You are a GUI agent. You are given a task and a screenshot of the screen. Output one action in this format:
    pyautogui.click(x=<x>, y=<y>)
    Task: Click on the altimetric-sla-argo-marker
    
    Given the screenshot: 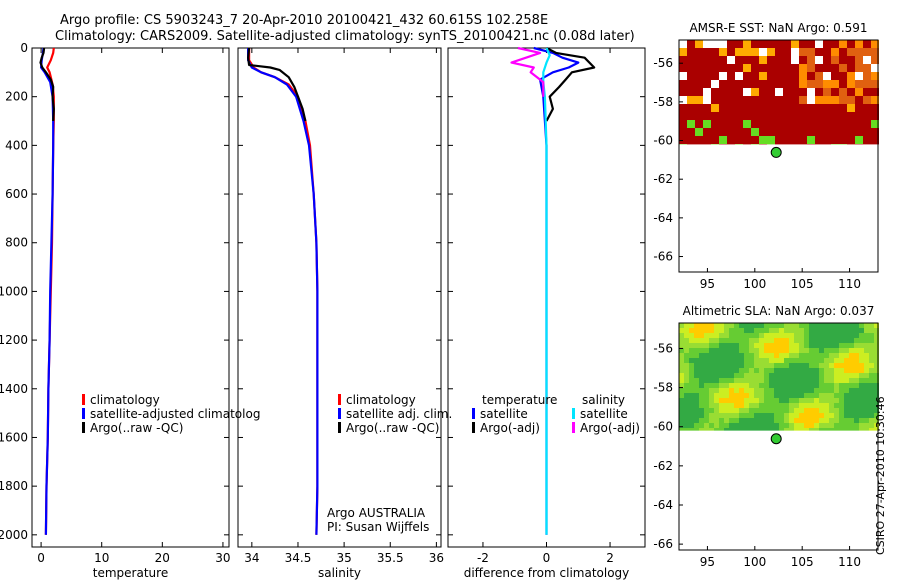 What is the action you would take?
    pyautogui.click(x=776, y=439)
    